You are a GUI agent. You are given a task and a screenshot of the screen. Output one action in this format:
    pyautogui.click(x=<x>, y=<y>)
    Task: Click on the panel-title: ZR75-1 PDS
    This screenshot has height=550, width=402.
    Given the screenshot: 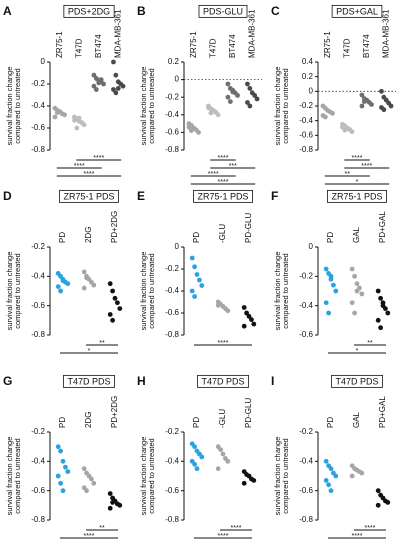 What is the action you would take?
    pyautogui.click(x=88, y=196)
    